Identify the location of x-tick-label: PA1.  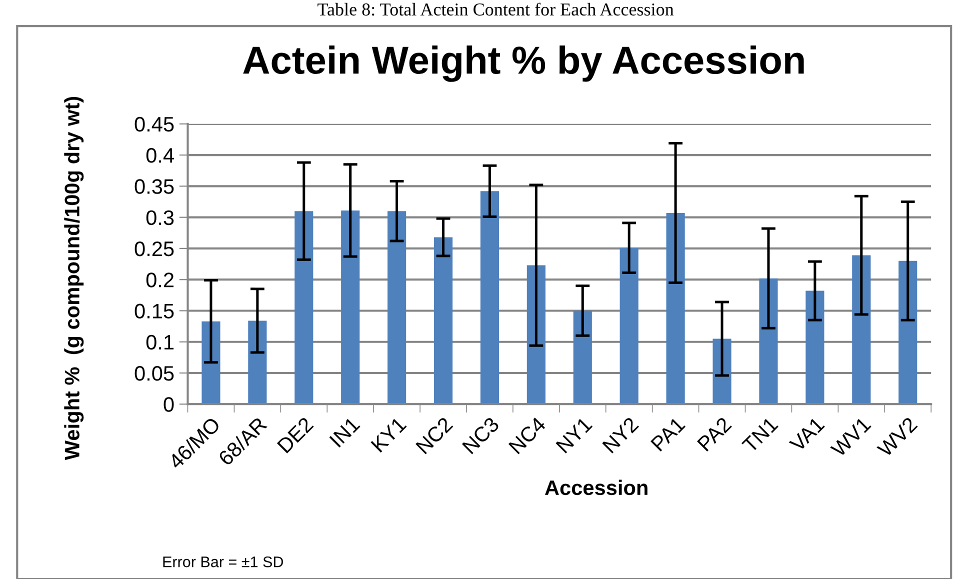
(668, 434).